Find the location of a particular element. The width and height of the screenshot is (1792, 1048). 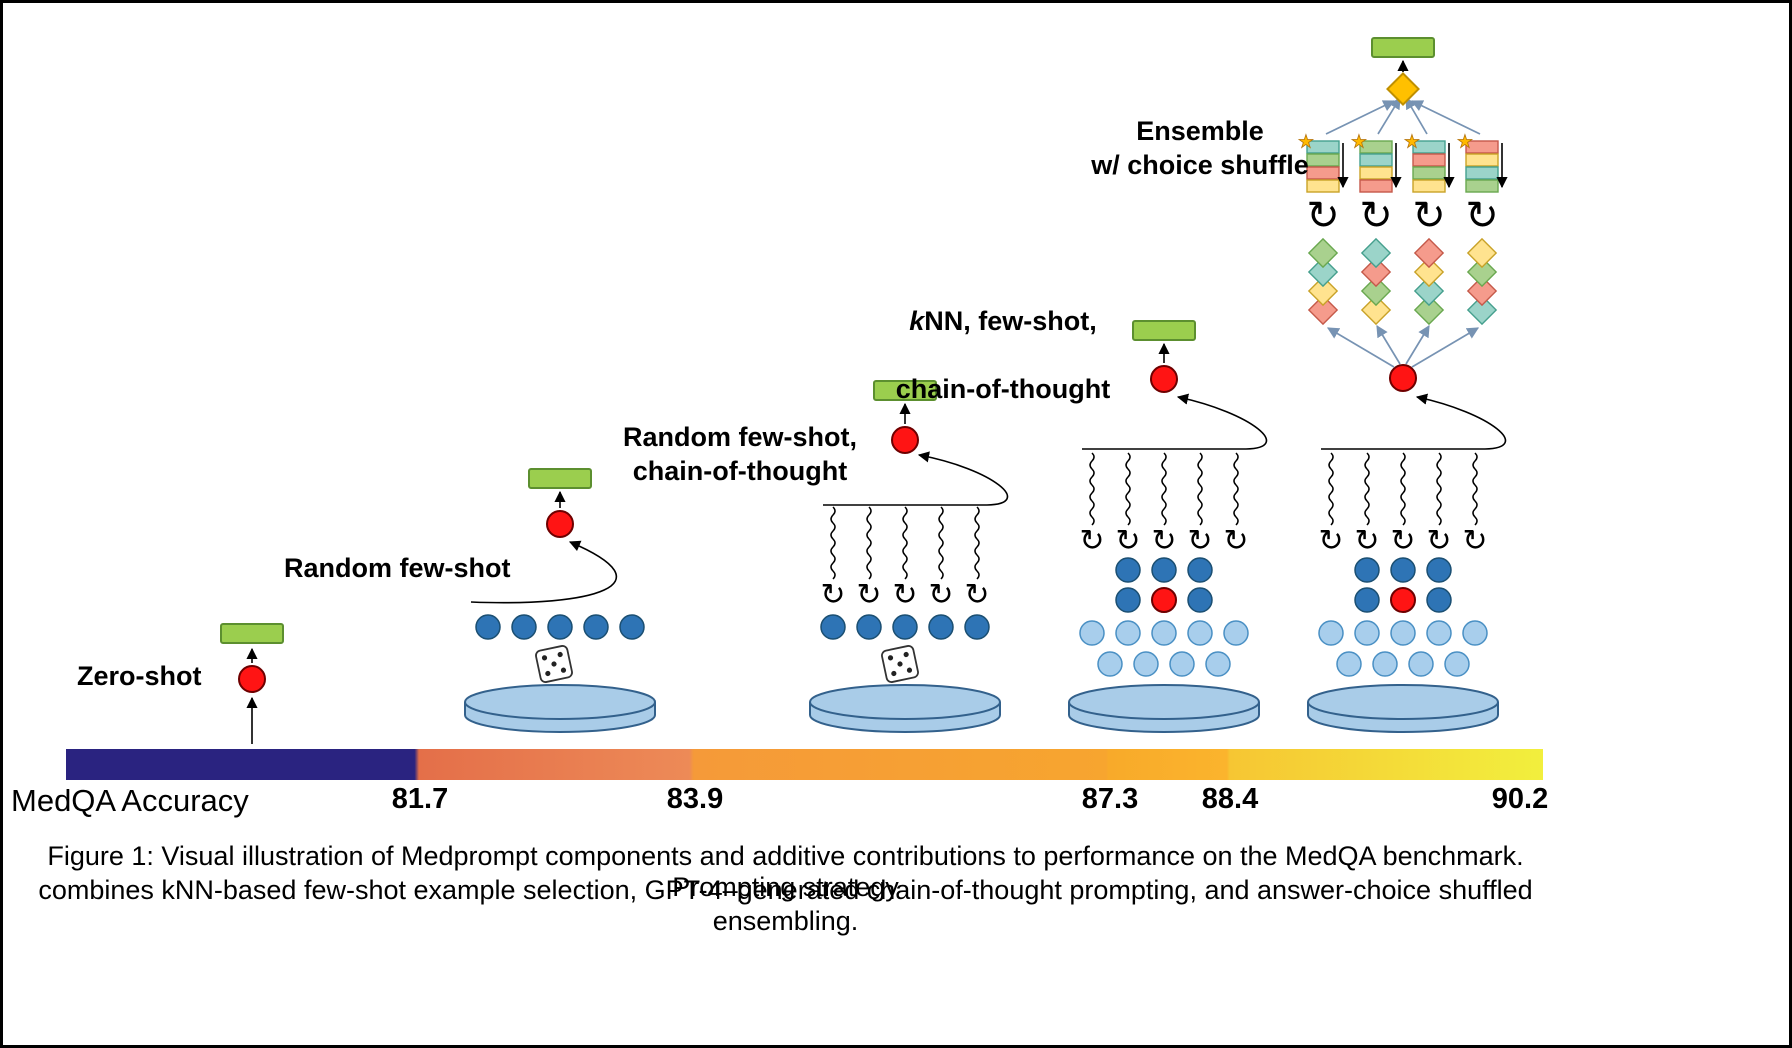

tick-90-2: 90.2 is located at coordinates (1520, 799).